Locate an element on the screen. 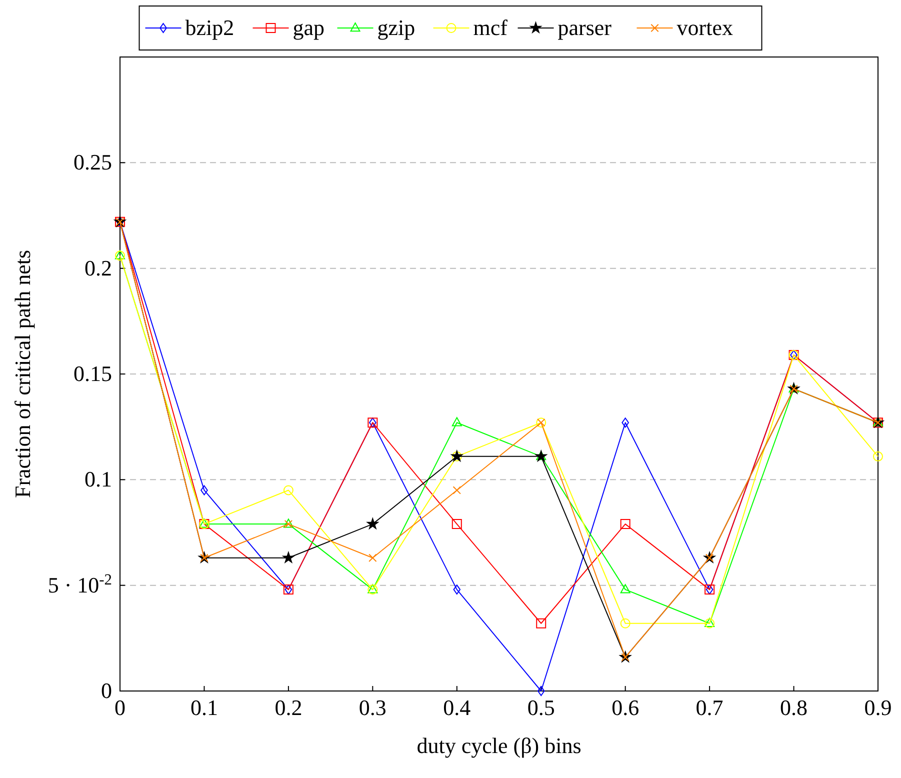 The height and width of the screenshot is (778, 901). x-tick-label: 0.6 is located at coordinates (626, 707).